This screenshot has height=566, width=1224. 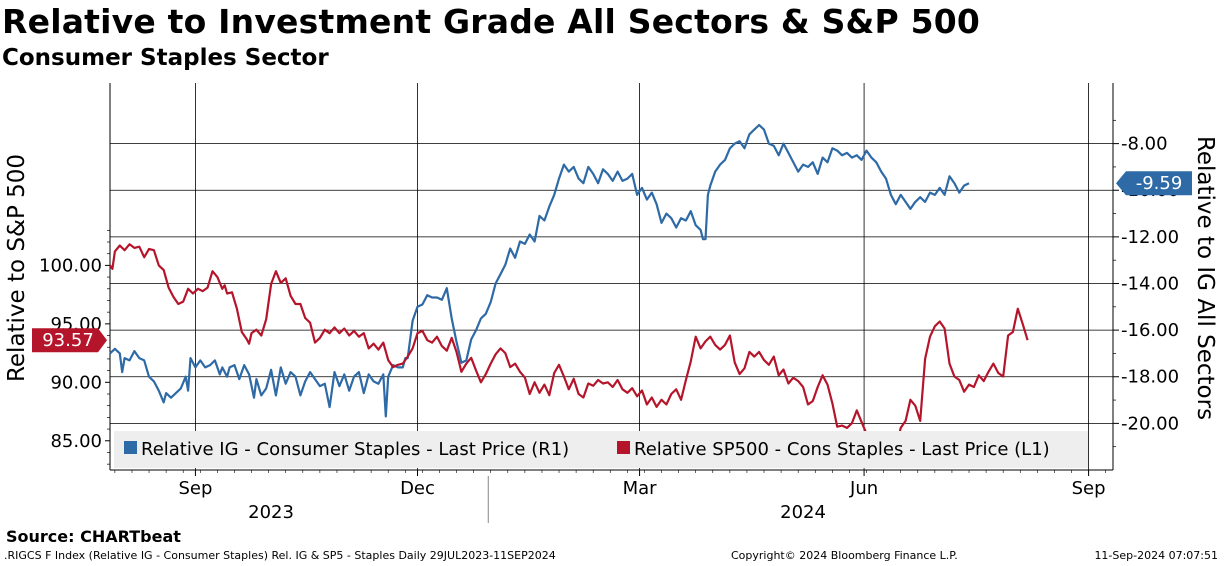 I want to click on left-tick-label: 85.00, so click(x=76, y=441).